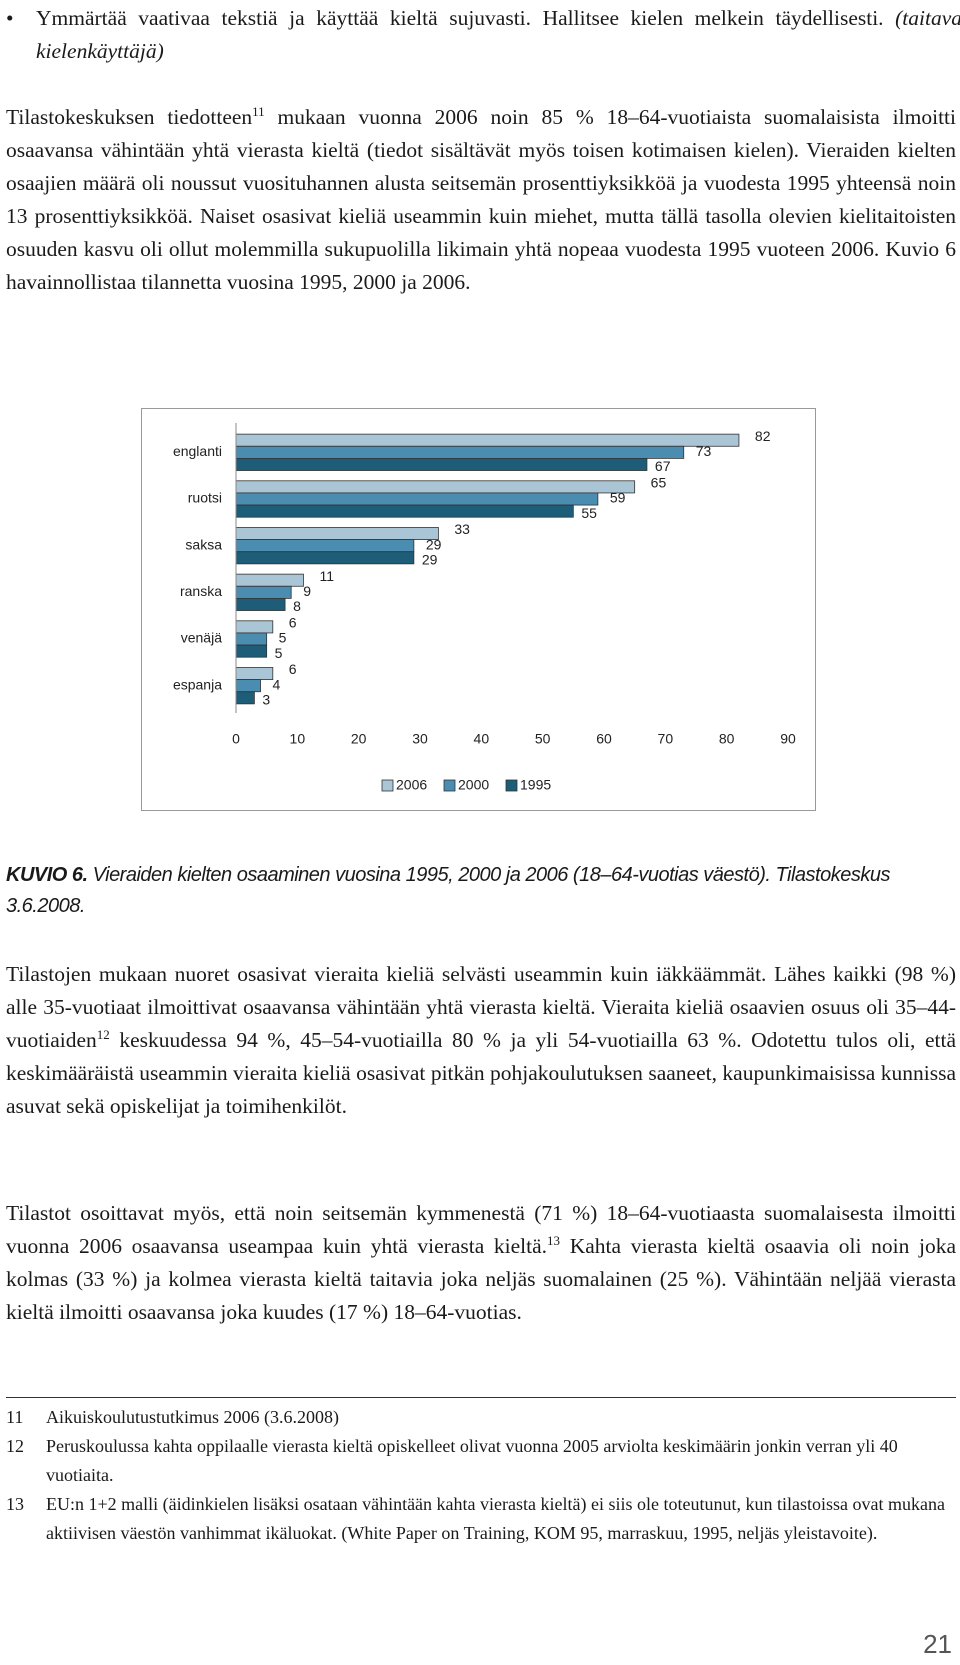  I want to click on x-tick-label: 50, so click(543, 739).